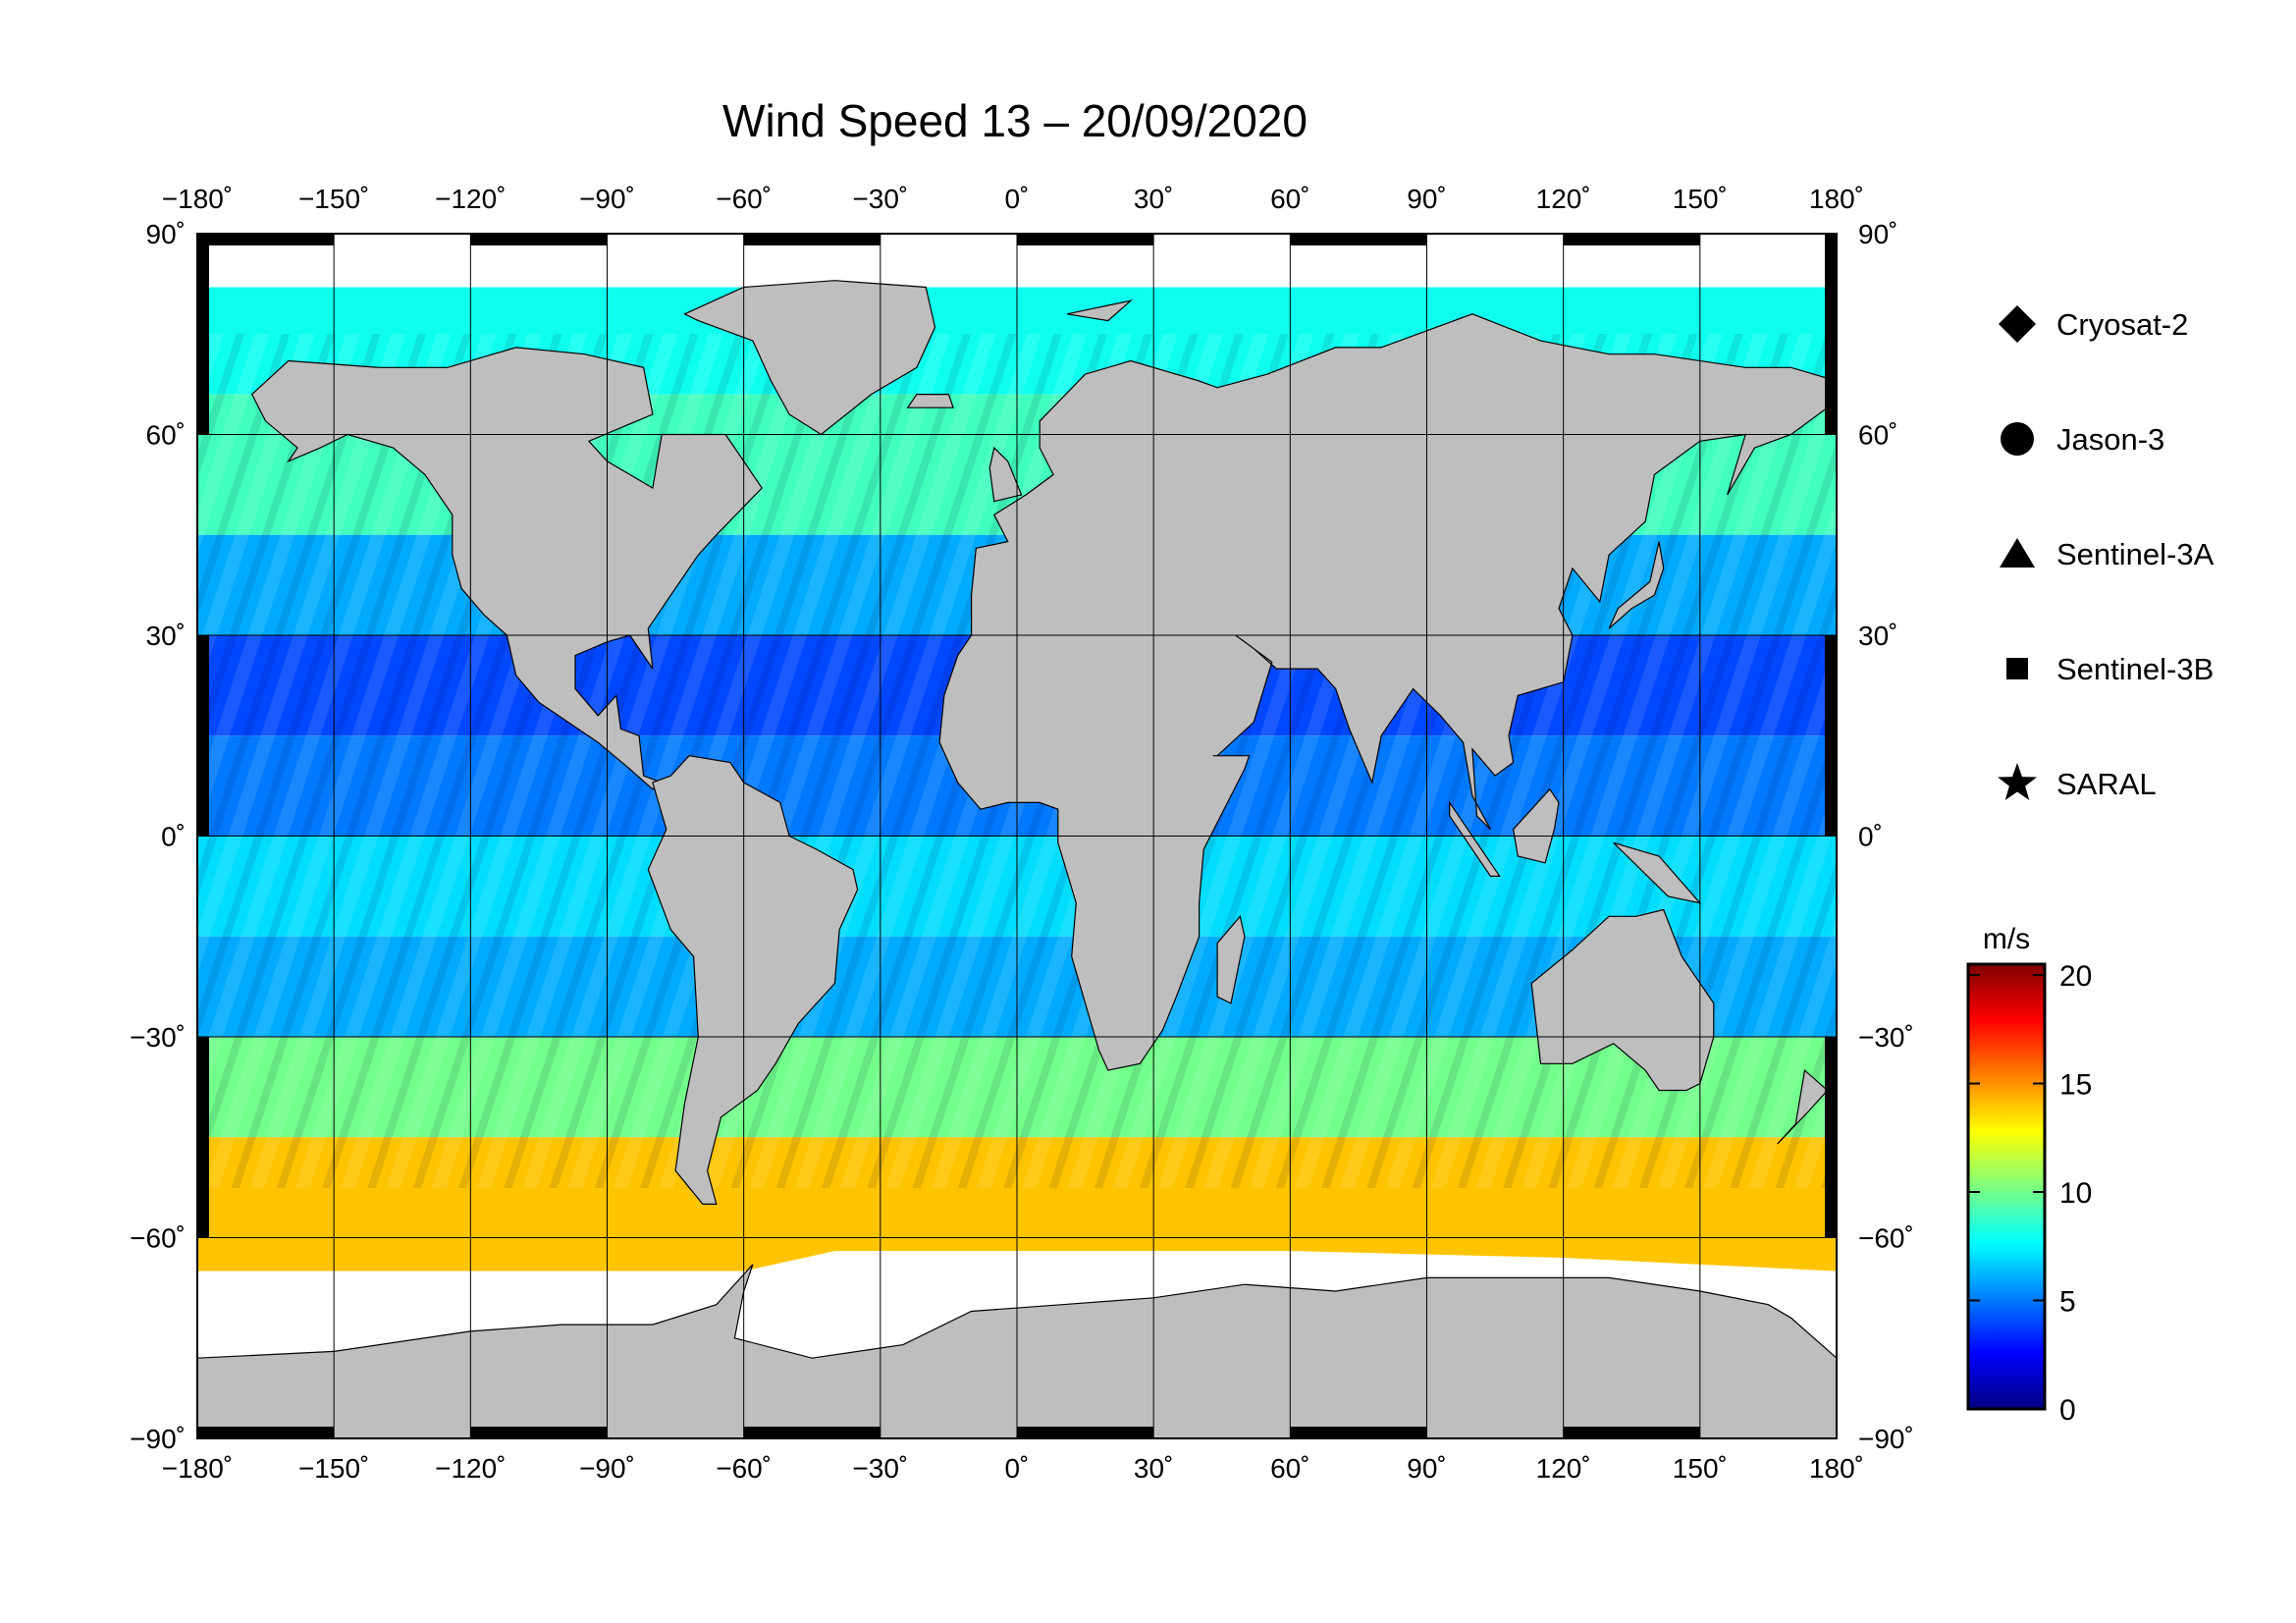 The height and width of the screenshot is (1623, 2296). What do you see at coordinates (197, 199) in the screenshot?
I see `lon-tick-top: −180˚` at bounding box center [197, 199].